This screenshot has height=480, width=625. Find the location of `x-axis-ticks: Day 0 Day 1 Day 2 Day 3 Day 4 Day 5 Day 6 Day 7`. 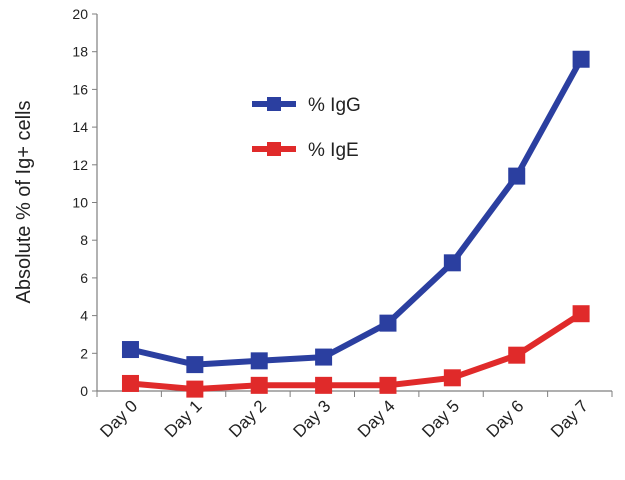

x-axis-ticks: Day 0 Day 1 Day 2 Day 3 Day 4 Day 5 Day 6 Day 7 is located at coordinates (354, 416).